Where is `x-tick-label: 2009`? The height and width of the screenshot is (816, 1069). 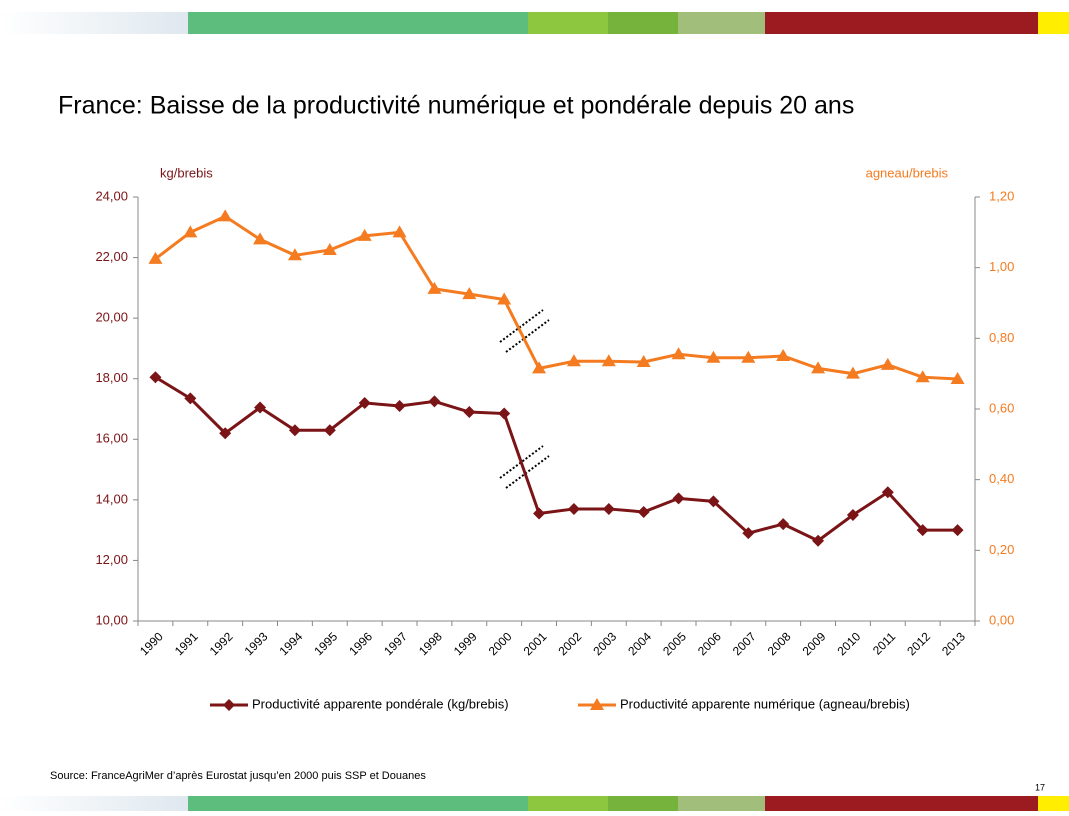
x-tick-label: 2009 is located at coordinates (814, 643).